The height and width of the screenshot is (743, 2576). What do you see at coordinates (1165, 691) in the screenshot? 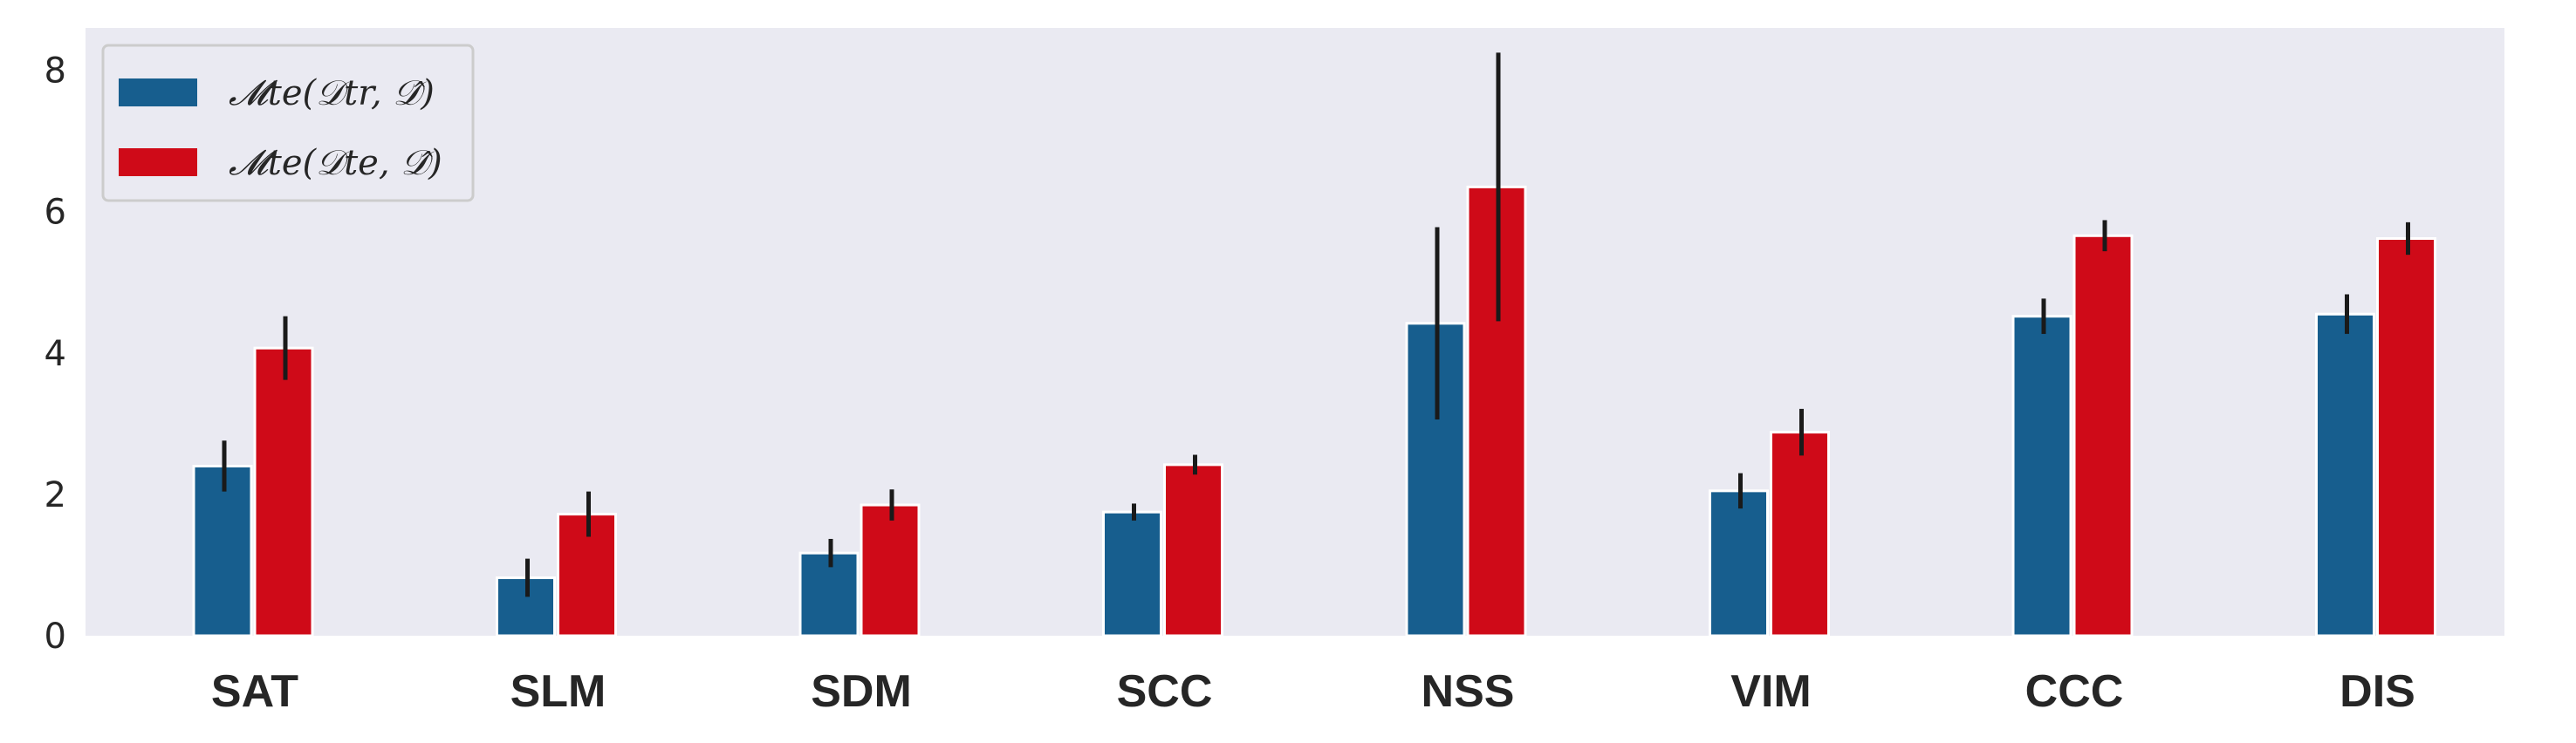
I see `x-tick-label-scc: SCC` at bounding box center [1165, 691].